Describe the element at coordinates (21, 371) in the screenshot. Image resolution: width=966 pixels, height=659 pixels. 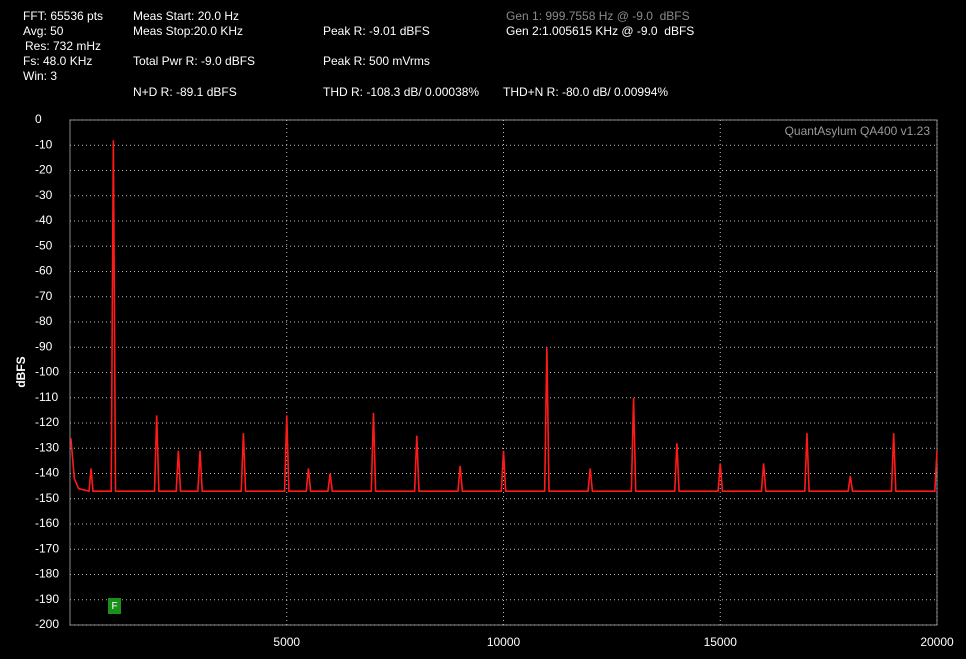
I see `y-axis-label: dBFS` at that location.